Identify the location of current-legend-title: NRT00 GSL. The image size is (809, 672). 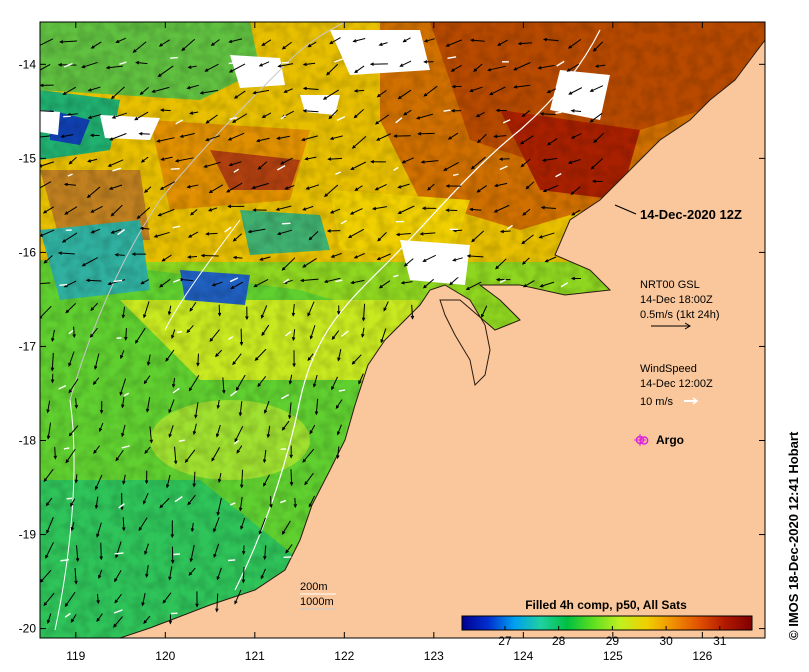
(670, 285).